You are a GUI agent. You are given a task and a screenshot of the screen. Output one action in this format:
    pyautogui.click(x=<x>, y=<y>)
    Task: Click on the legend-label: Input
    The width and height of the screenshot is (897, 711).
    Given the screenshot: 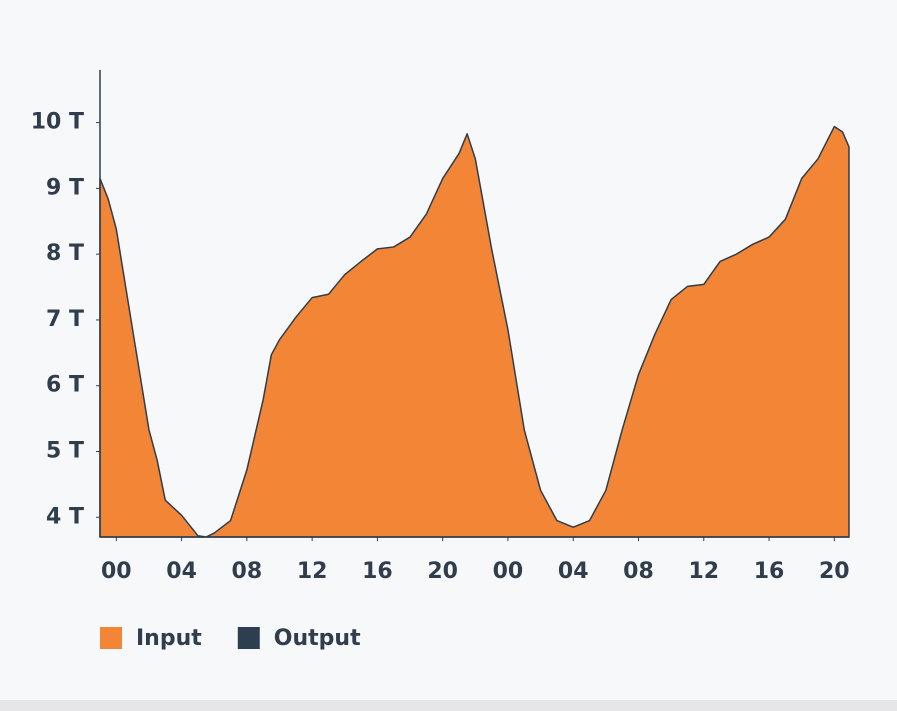 What is the action you would take?
    pyautogui.click(x=169, y=638)
    